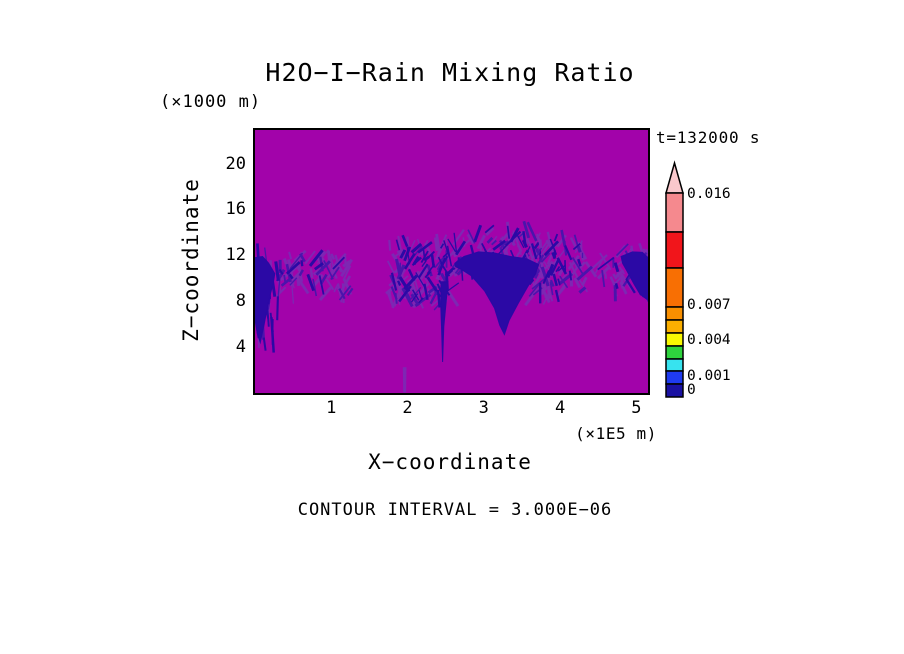  What do you see at coordinates (211, 102) in the screenshot?
I see `y-axis-unit-label: (×1000 m)` at bounding box center [211, 102].